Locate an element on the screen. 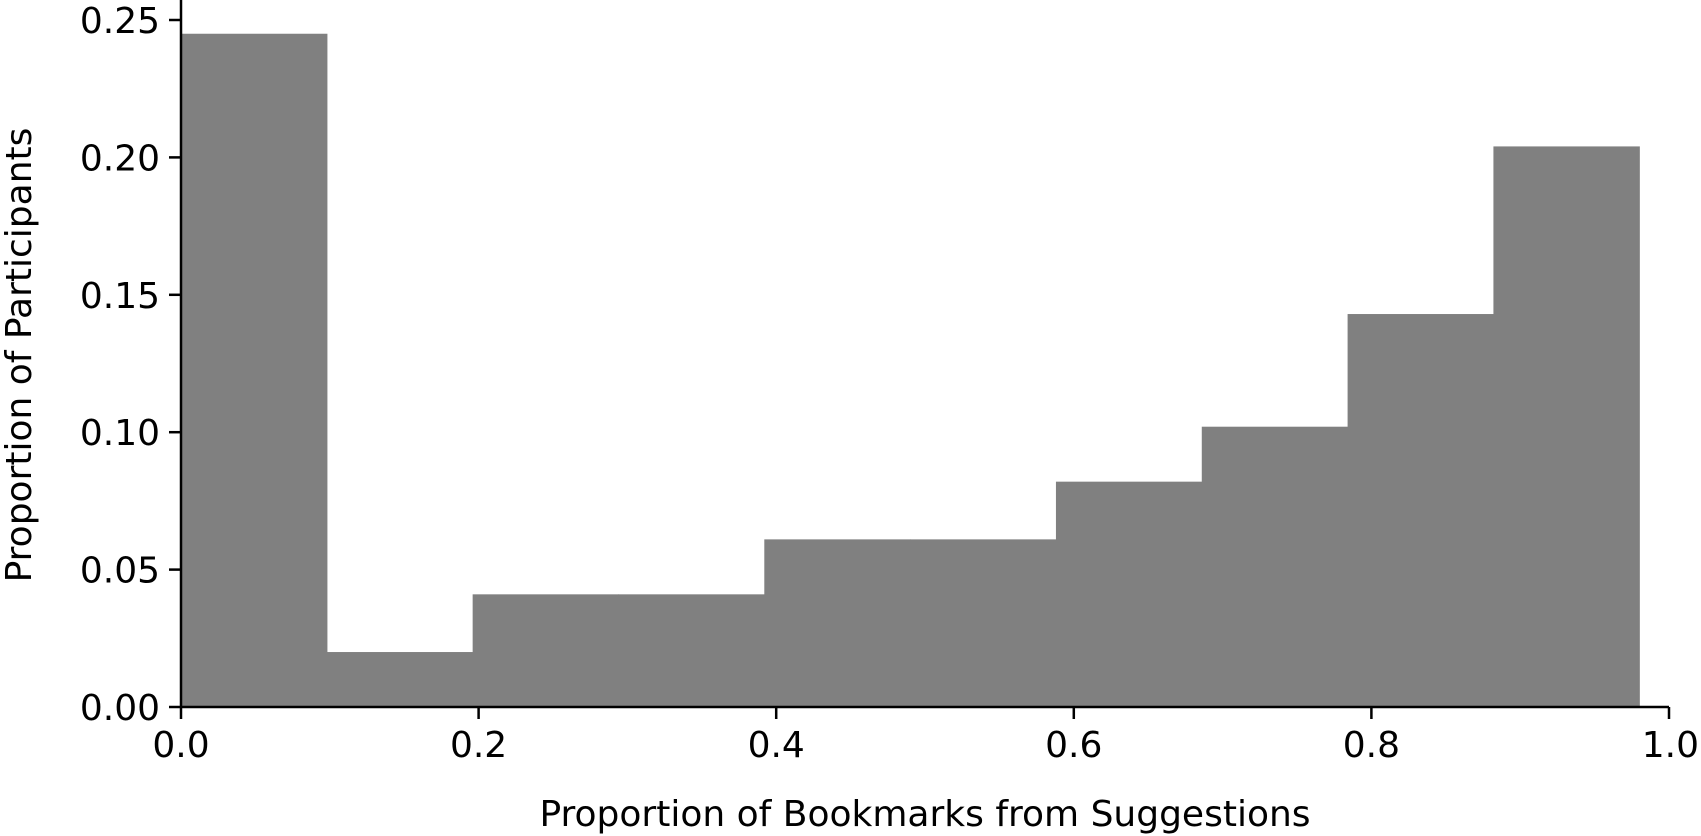  y-tick-label: 0.10 is located at coordinates (120, 433).